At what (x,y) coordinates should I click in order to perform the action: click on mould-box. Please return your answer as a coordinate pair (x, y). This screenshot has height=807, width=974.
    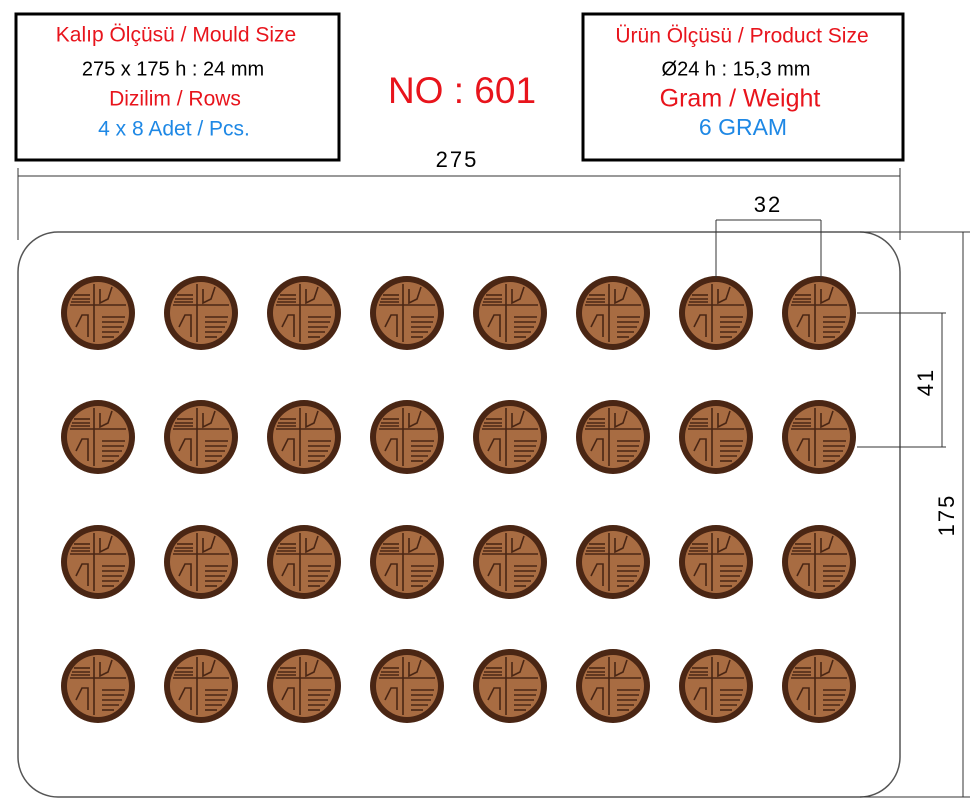
    Looking at the image, I should click on (177, 87).